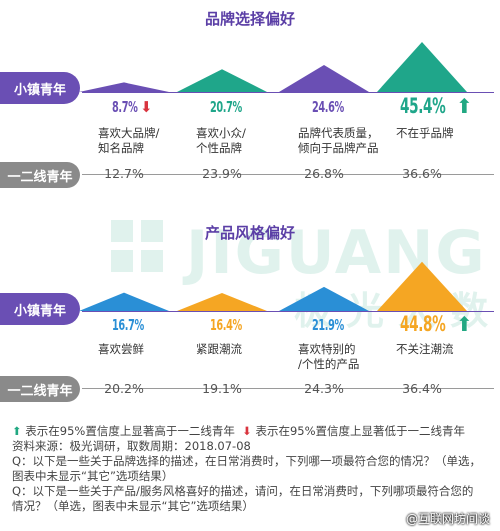 This screenshot has width=500, height=531. I want to click on style-pct-4: 44.8%, so click(423, 324).